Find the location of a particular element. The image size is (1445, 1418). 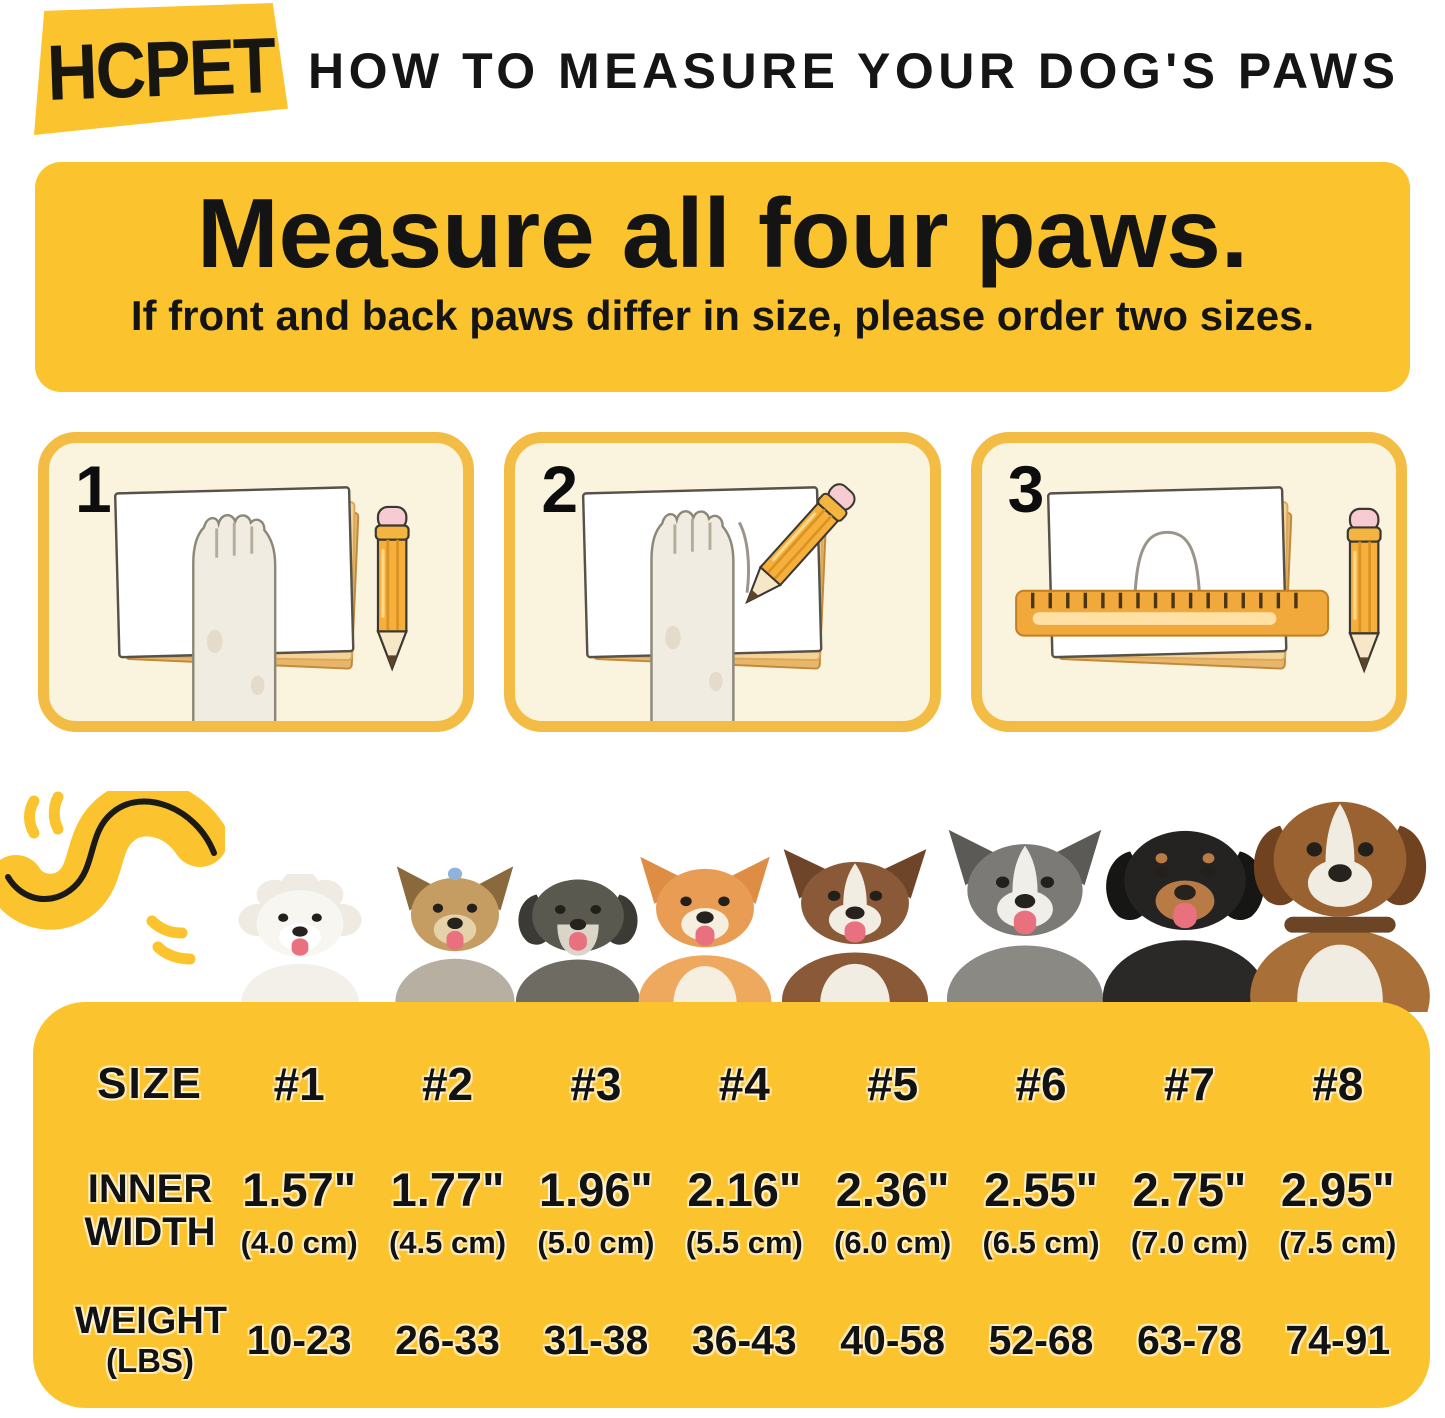

inner-width-value-3: 1.96" (5.0 cm) is located at coordinates (596, 1211).